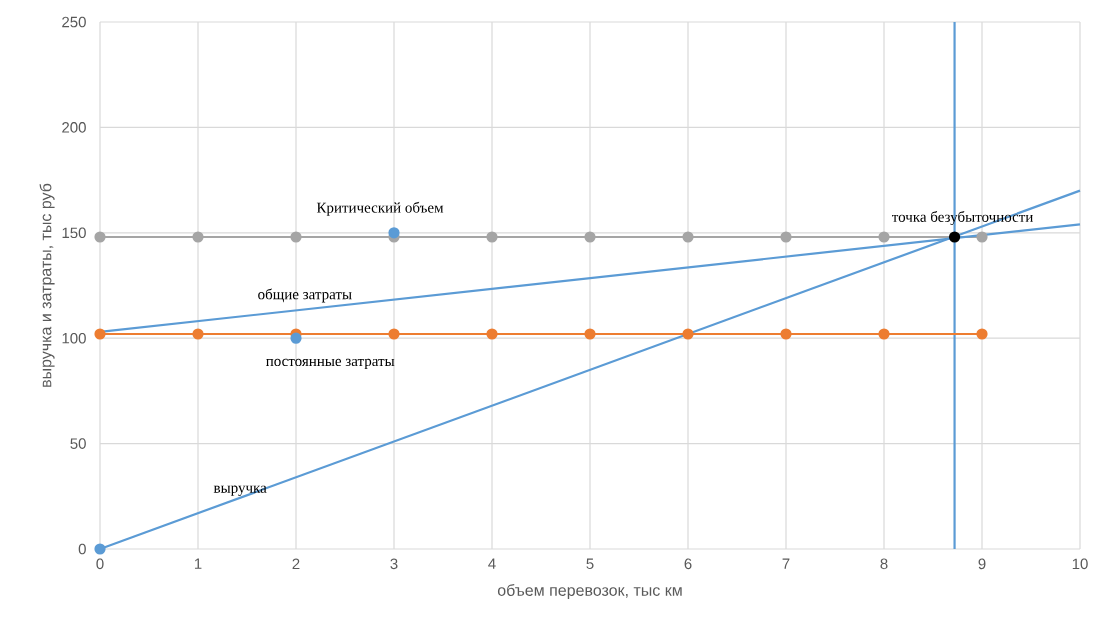 The height and width of the screenshot is (633, 1093). Describe the element at coordinates (786, 563) in the screenshot. I see `x-tick-label: 7` at that location.